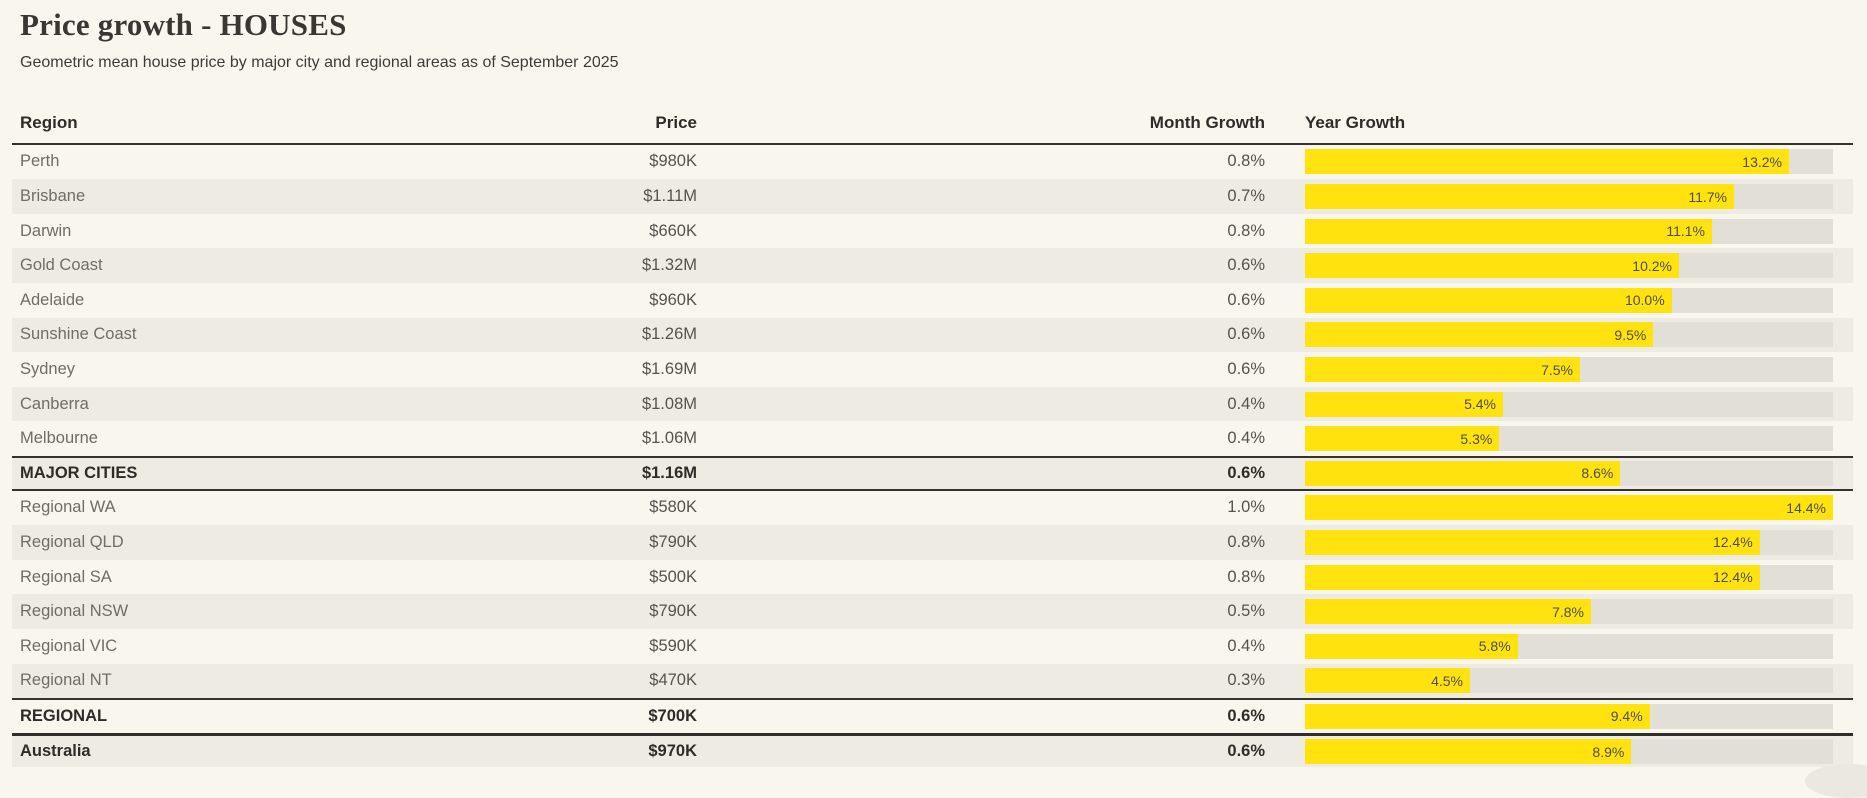  What do you see at coordinates (1442, 369) in the screenshot?
I see `year-growth-bar: 7.5%` at bounding box center [1442, 369].